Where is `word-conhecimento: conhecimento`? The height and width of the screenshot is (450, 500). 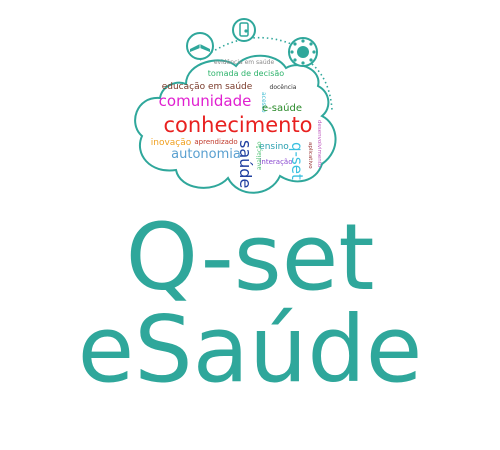 word-conhecimento: conhecimento is located at coordinates (237, 125).